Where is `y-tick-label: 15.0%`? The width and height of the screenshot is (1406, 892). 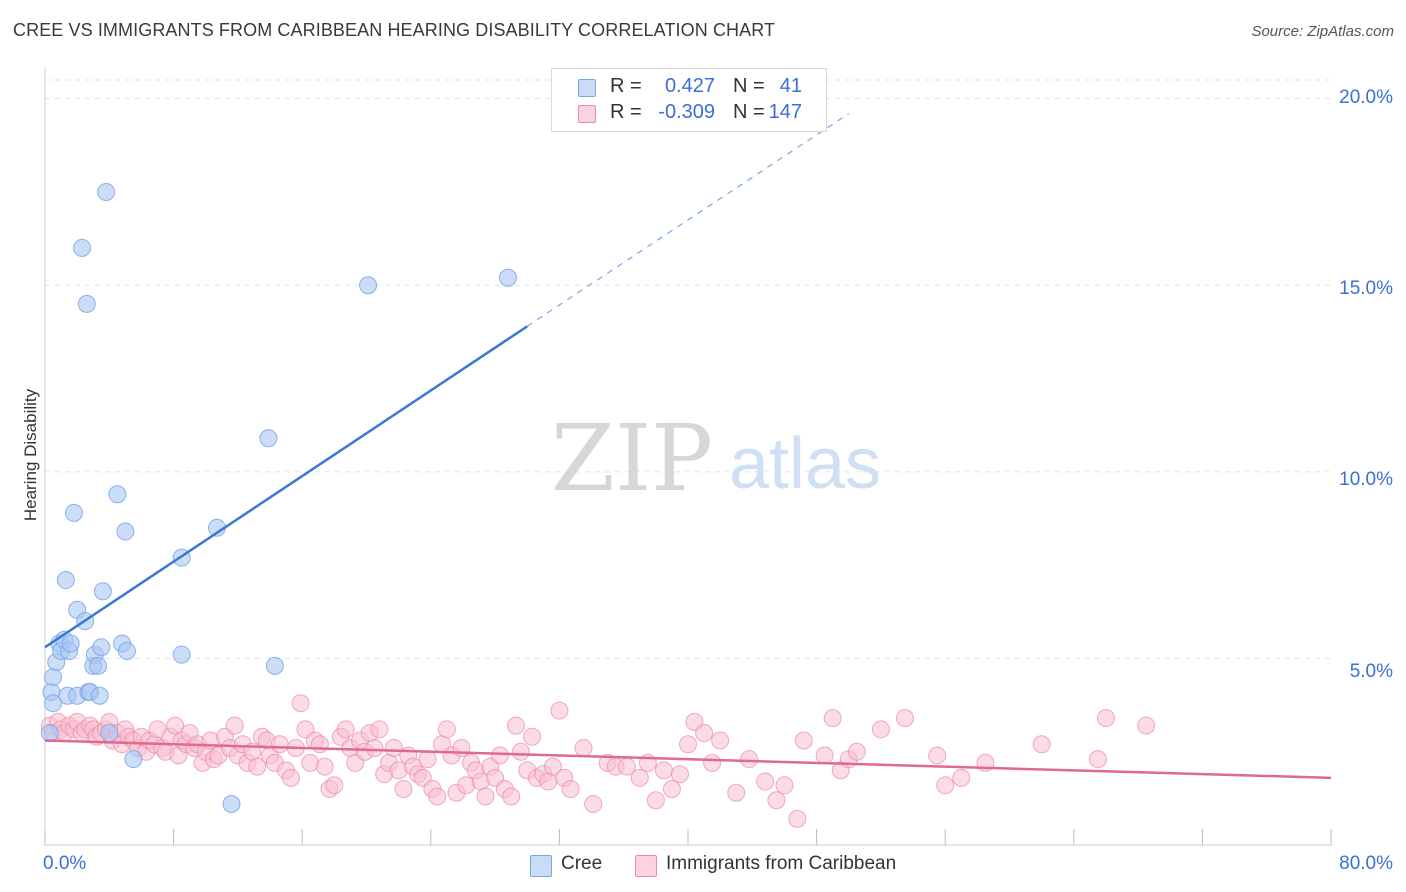
y-tick-label: 15.0% is located at coordinates (1366, 288).